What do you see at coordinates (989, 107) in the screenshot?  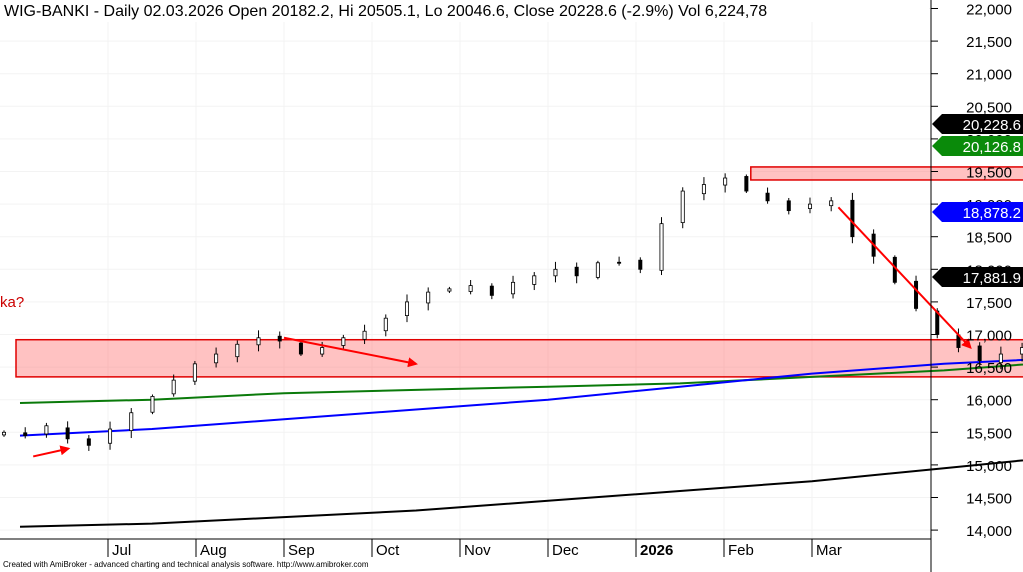 I see `y-tick-label: 20,500` at bounding box center [989, 107].